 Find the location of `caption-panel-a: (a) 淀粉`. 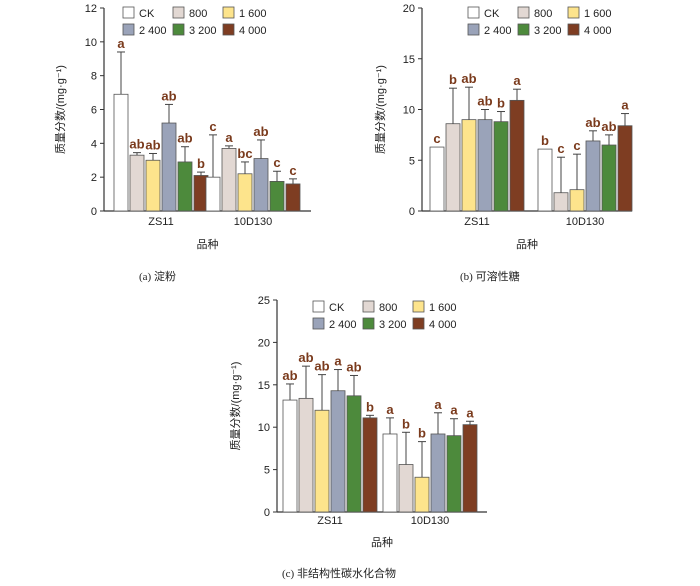

caption-panel-a: (a) 淀粉 is located at coordinates (157, 277).